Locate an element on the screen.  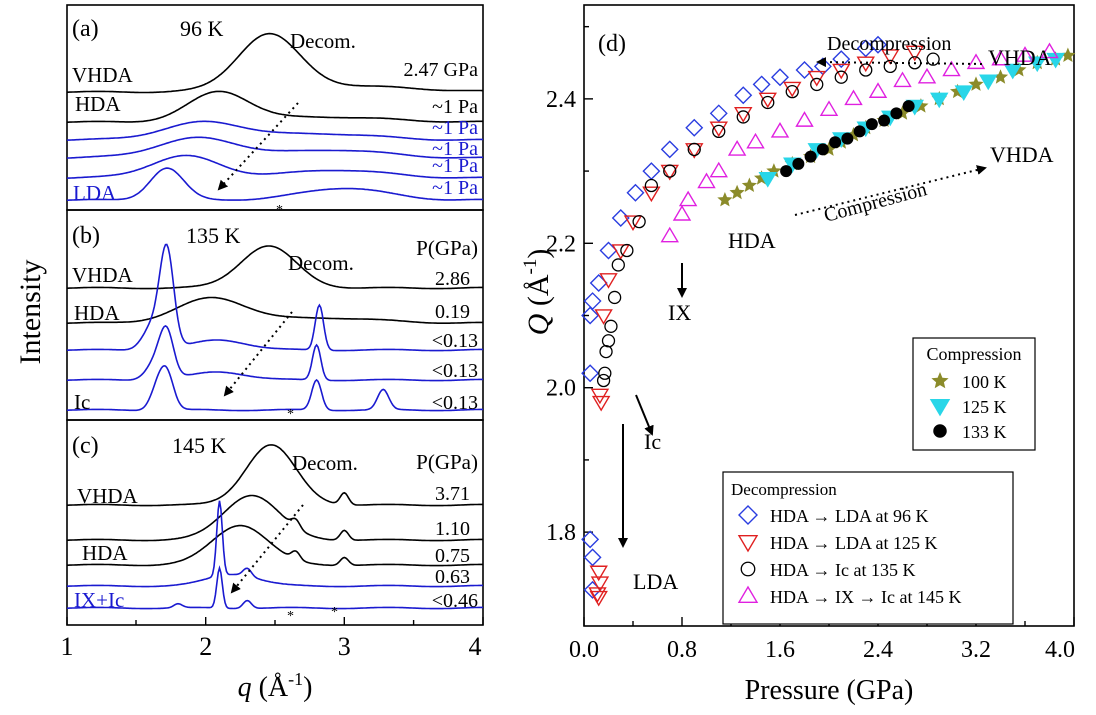
panel-a-hda: HDA is located at coordinates (98, 104).